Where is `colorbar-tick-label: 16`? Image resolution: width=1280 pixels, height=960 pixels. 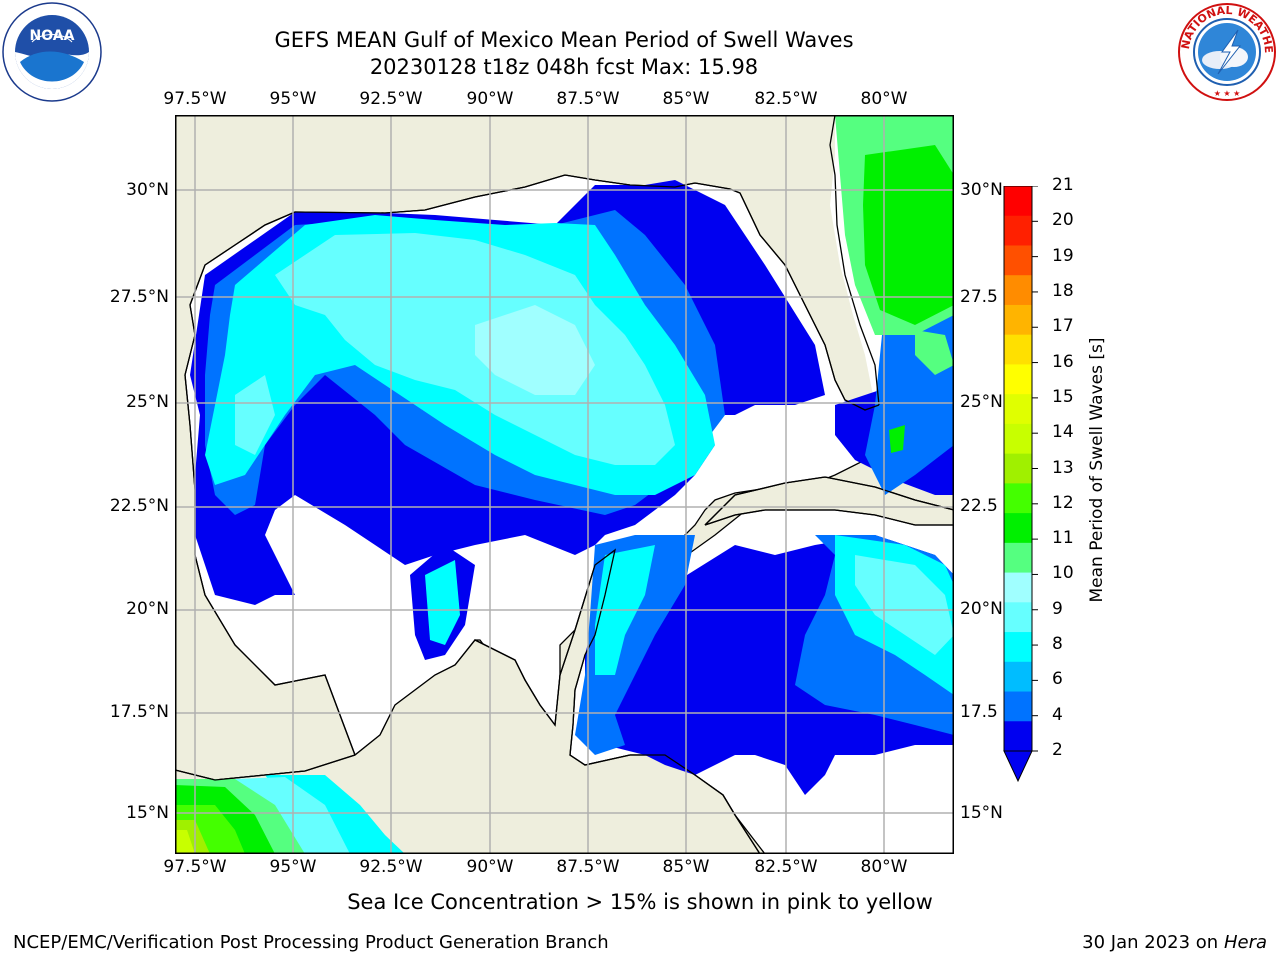 colorbar-tick-label: 16 is located at coordinates (1063, 361).